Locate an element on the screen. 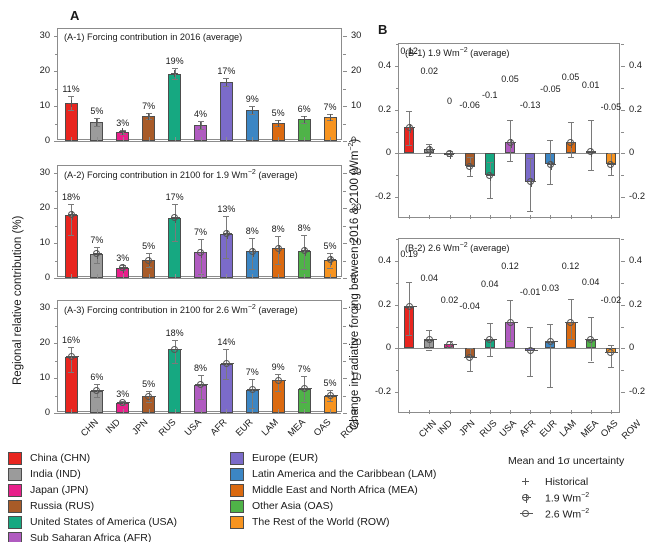 This screenshot has width=650, height=542. y-tick-mark-right is located at coordinates (623, 66).